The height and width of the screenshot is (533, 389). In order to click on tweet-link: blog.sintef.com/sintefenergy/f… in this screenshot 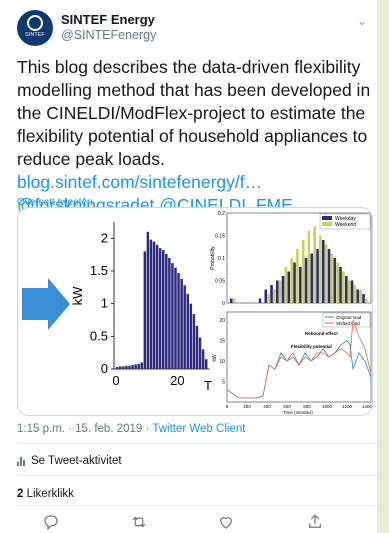, I will do `click(140, 182)`.